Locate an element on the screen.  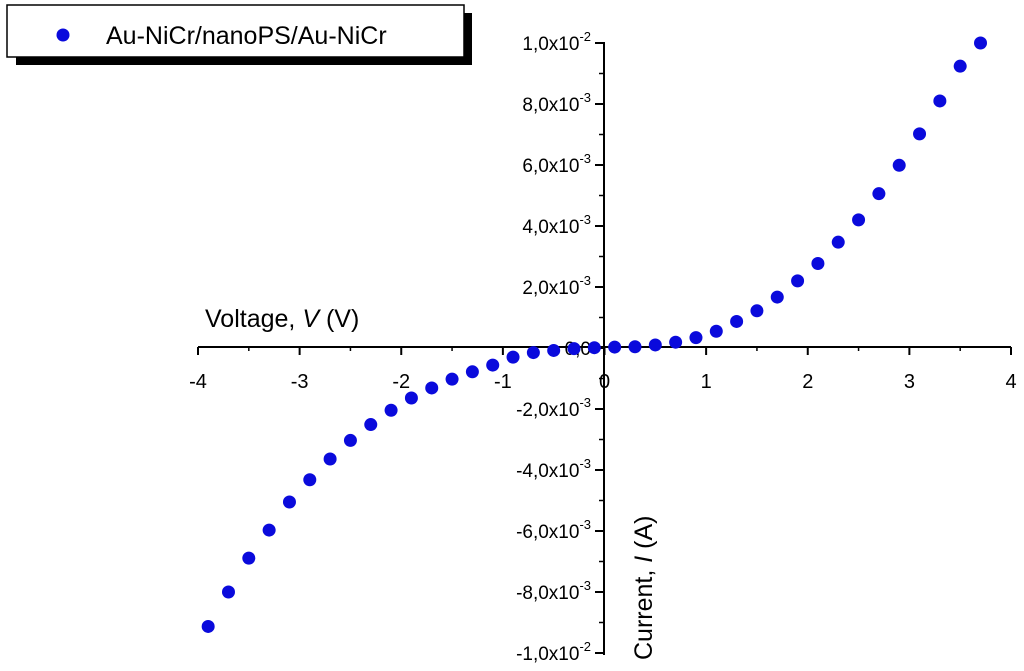
y-tick-label: 1,0x10⁻² is located at coordinates (556, 42).